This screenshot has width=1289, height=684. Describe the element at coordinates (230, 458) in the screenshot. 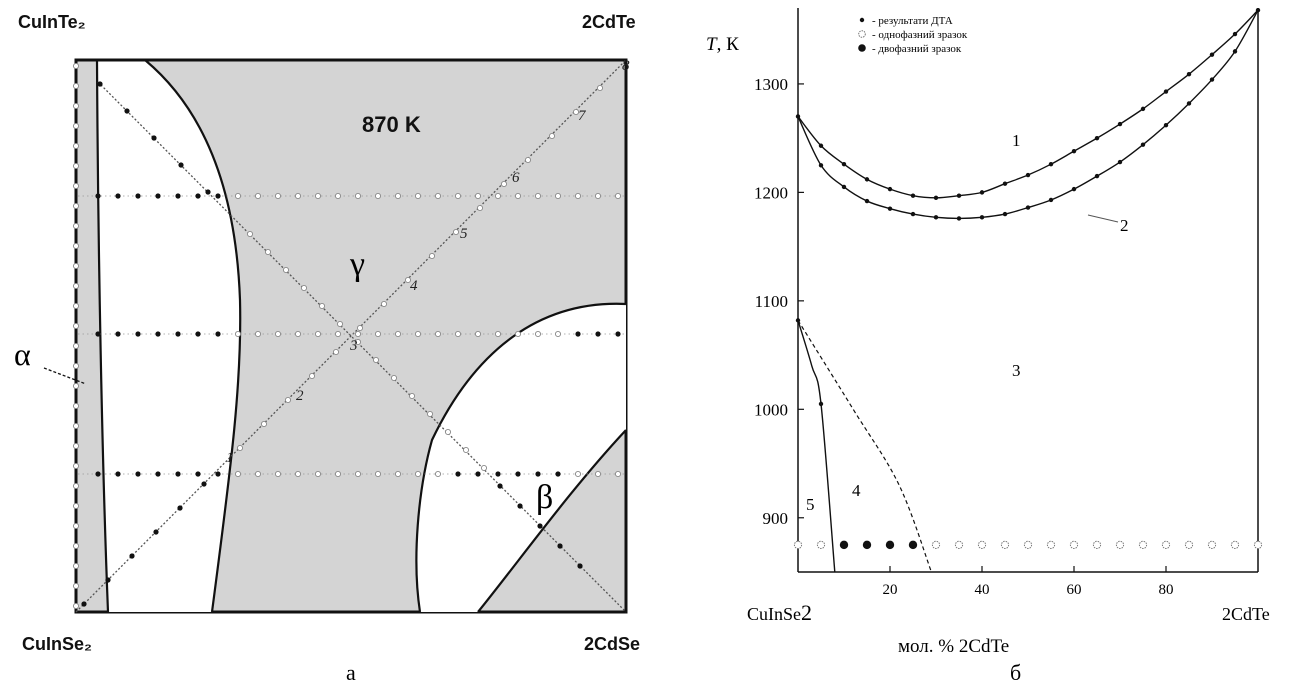

I see `diagonal-point-label: 1` at that location.